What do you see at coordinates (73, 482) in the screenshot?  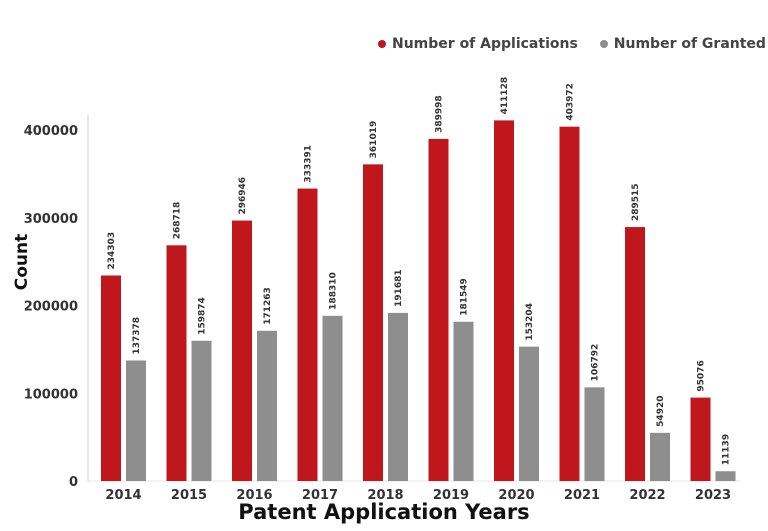 I see `y-tick-label: 0` at bounding box center [73, 482].